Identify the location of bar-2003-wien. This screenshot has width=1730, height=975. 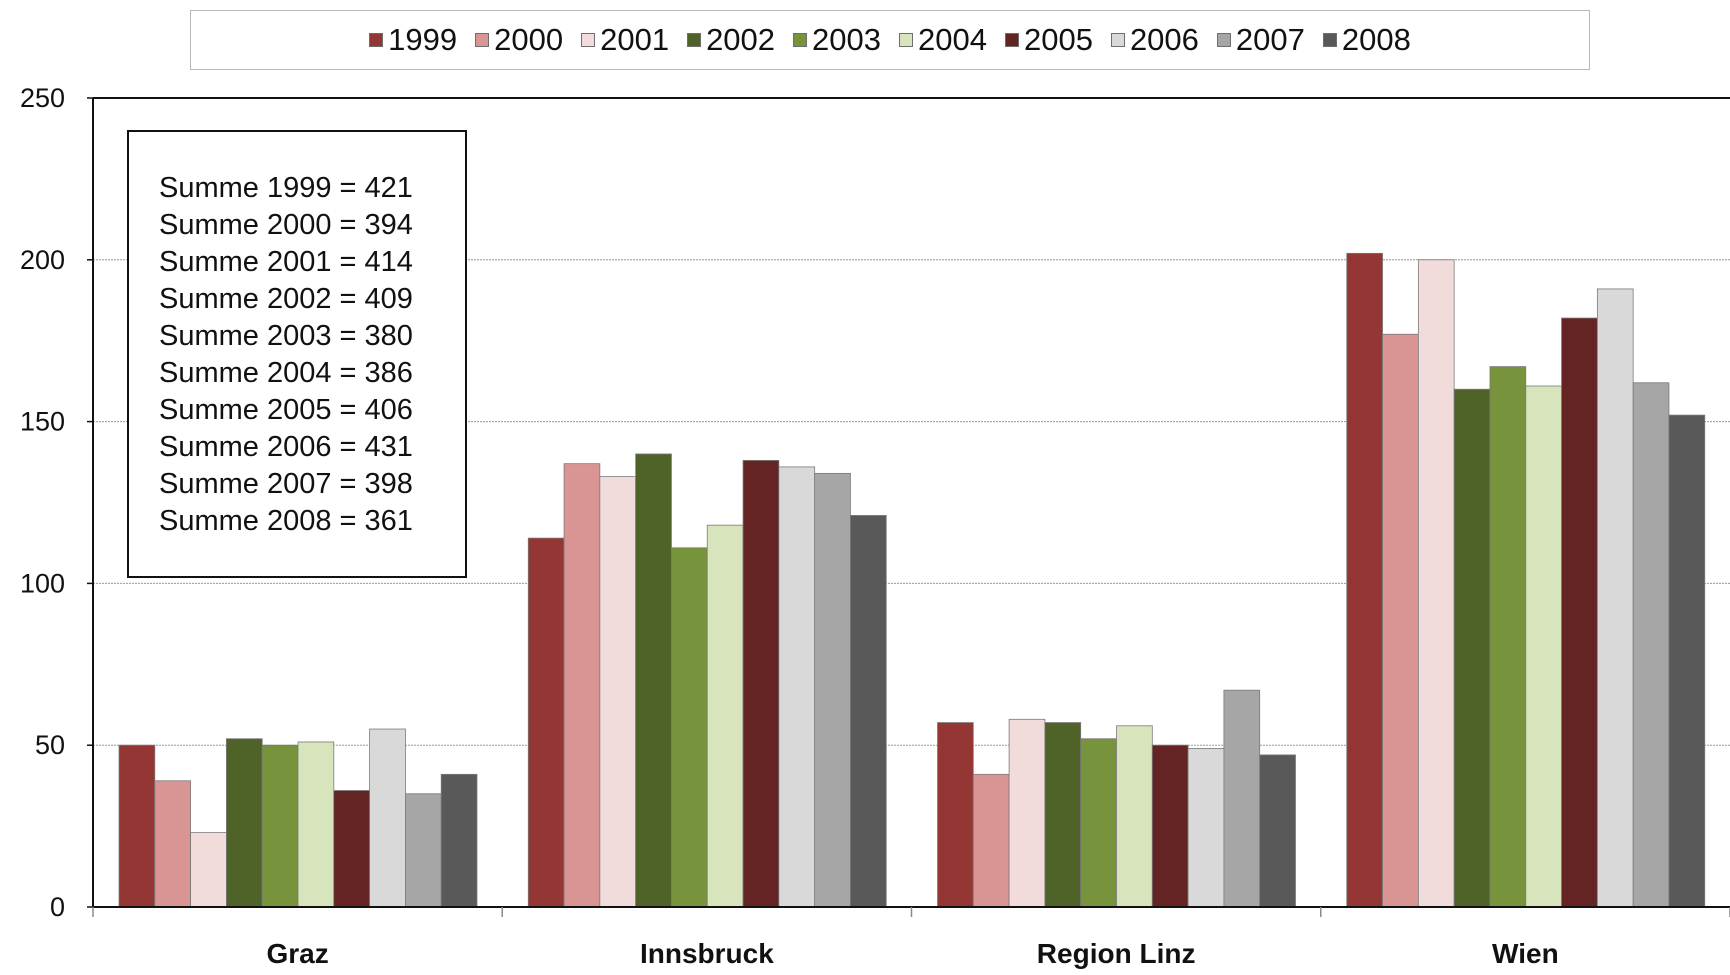
(1508, 637).